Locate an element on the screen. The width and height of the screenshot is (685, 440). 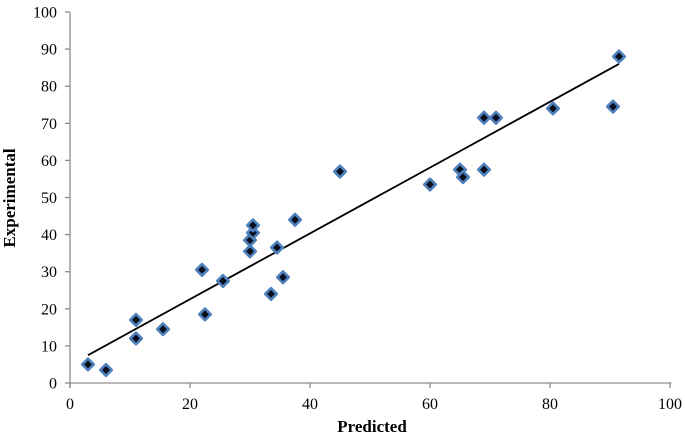
x-tick-label: 60 is located at coordinates (430, 404).